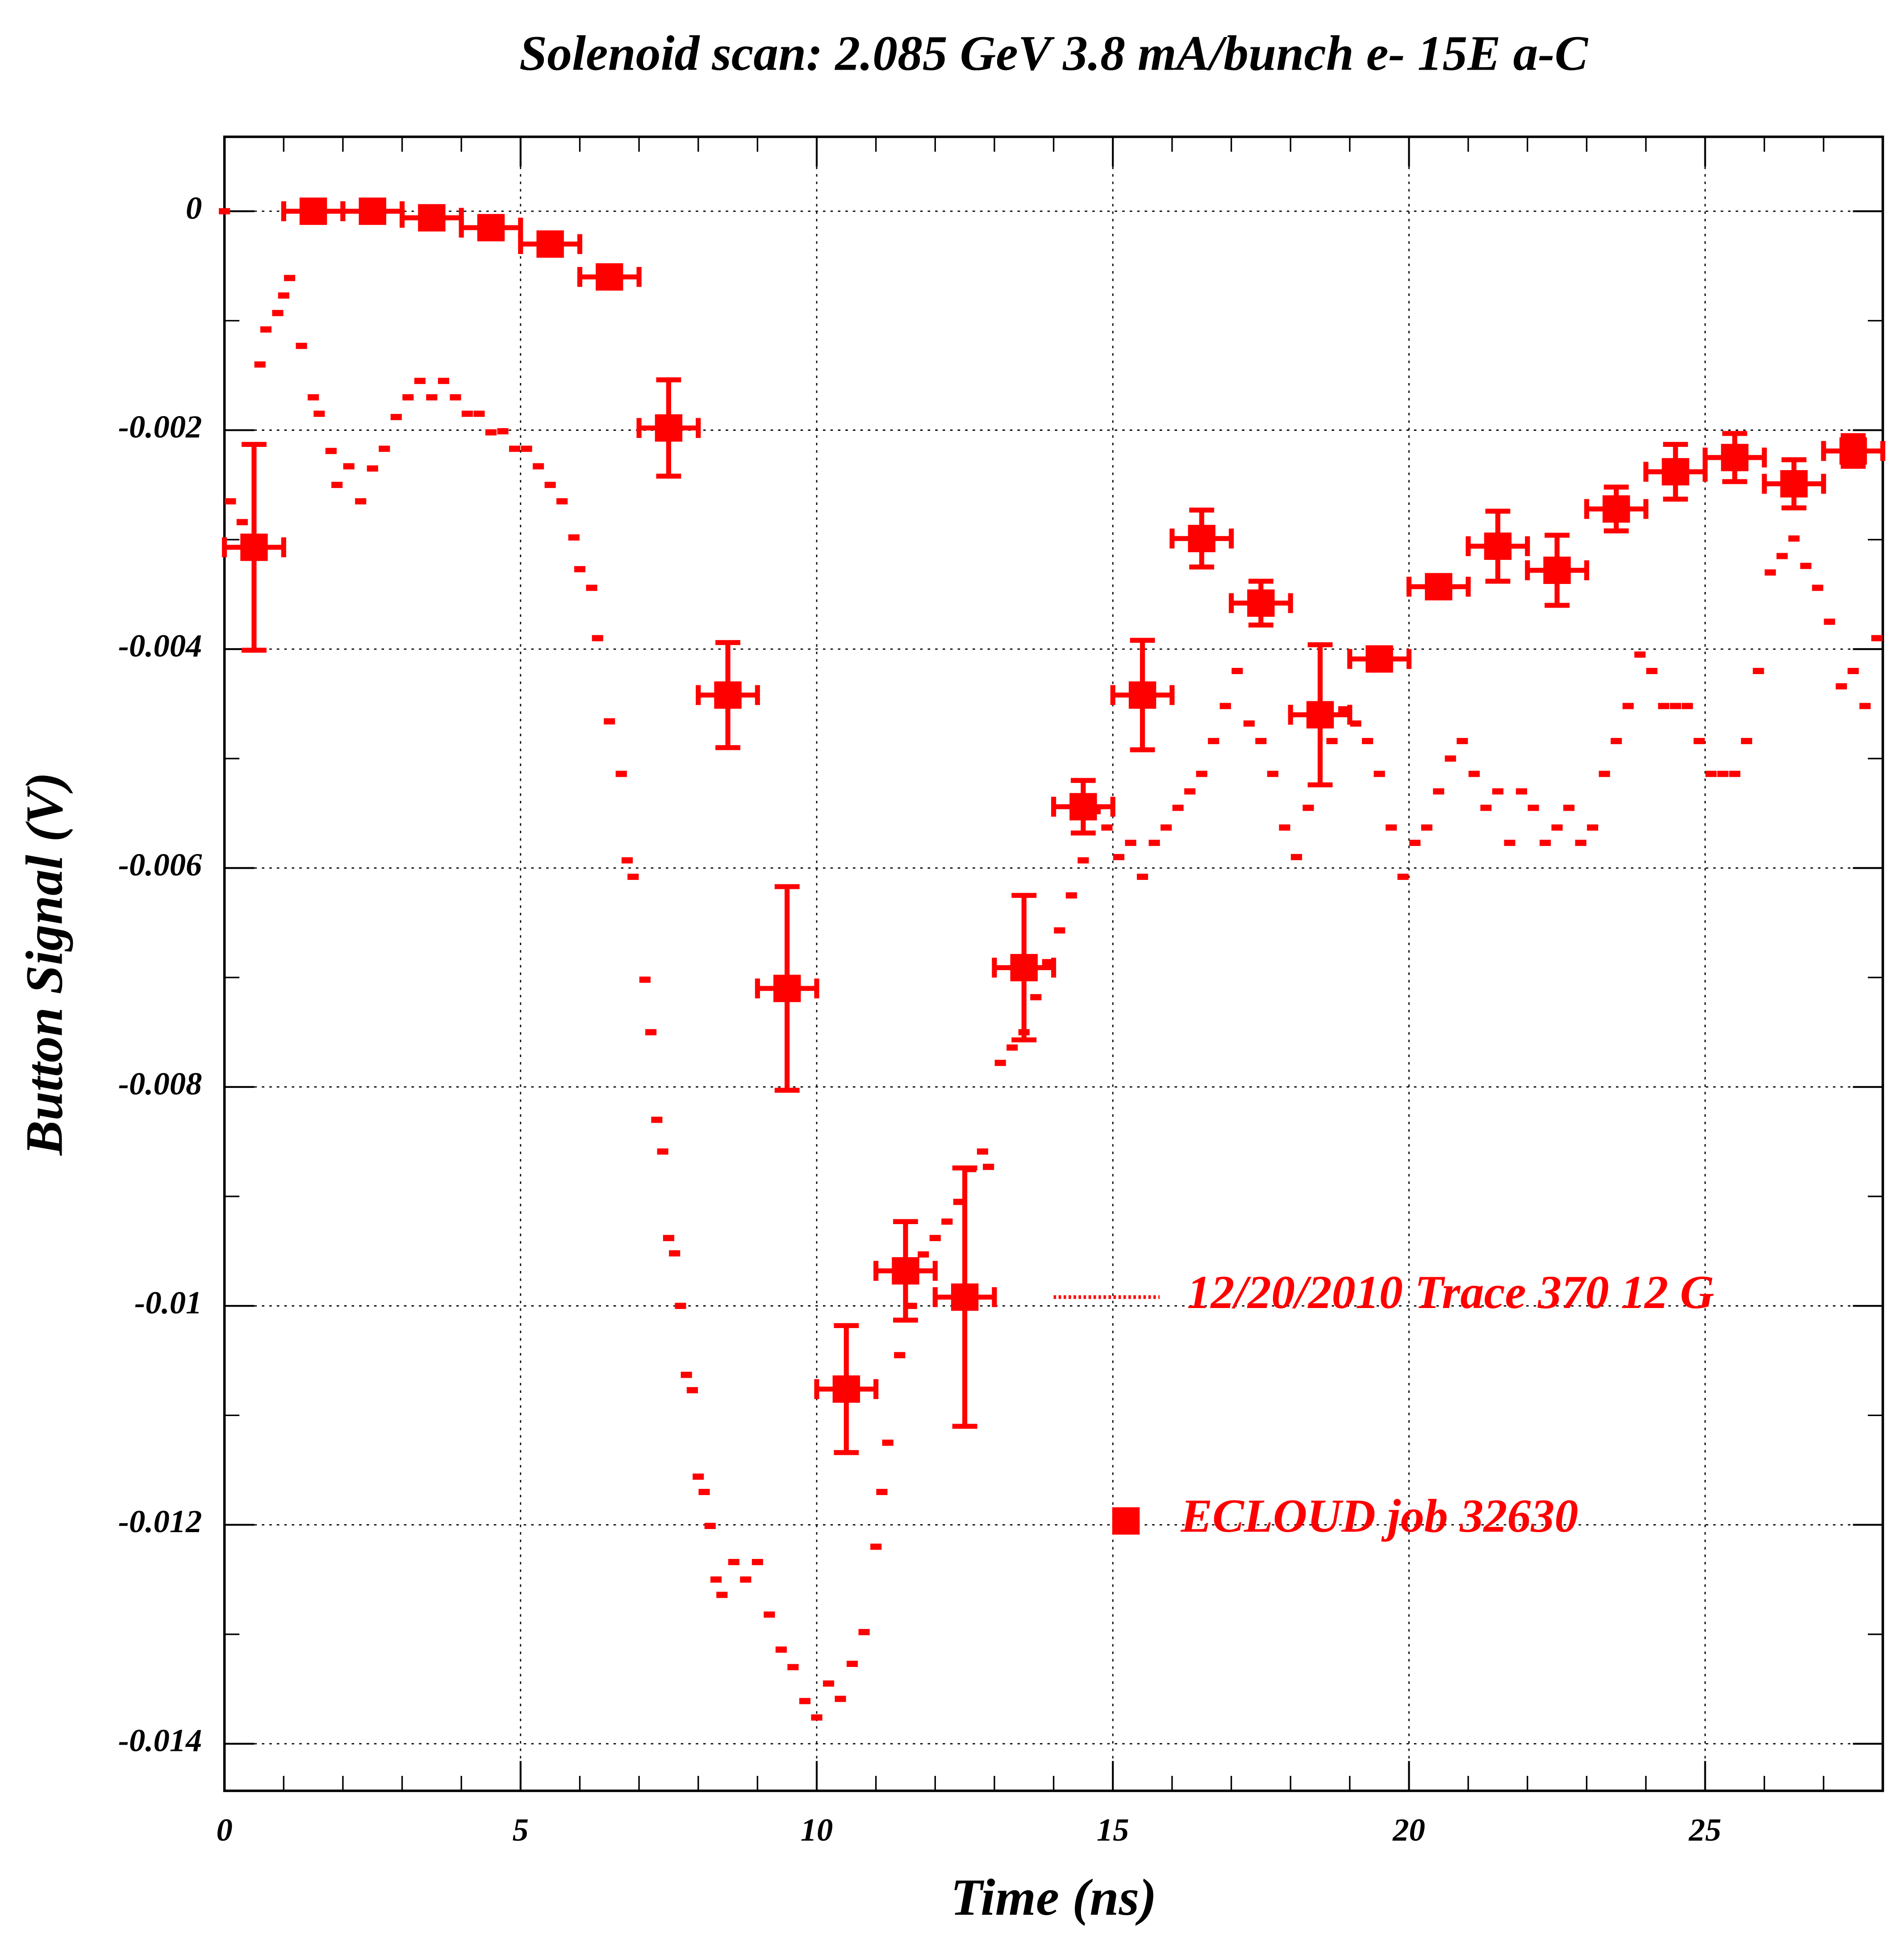 This screenshot has width=1904, height=1950. I want to click on x-tick-label: 10, so click(817, 1830).